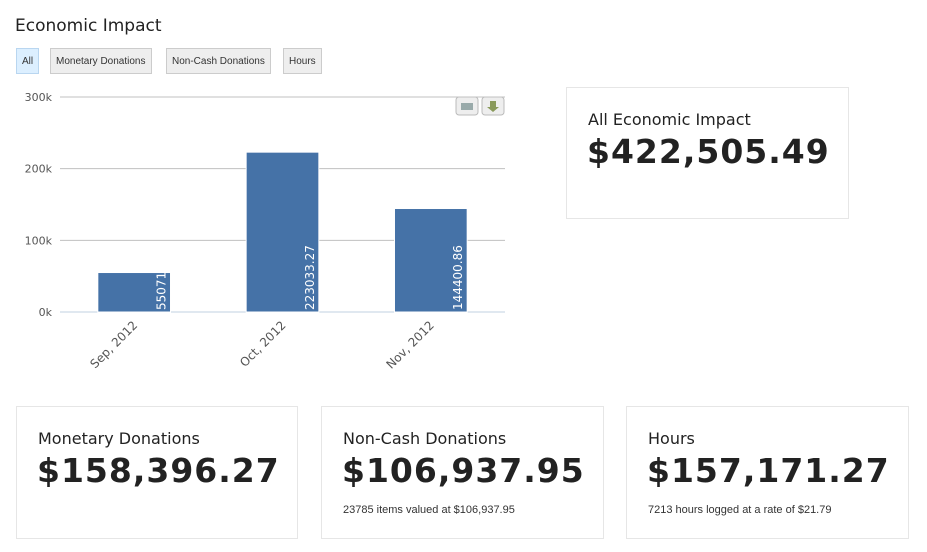  Describe the element at coordinates (740, 510) in the screenshot. I see `card-note: 7213 hours logged at a rate of $21.79` at that location.